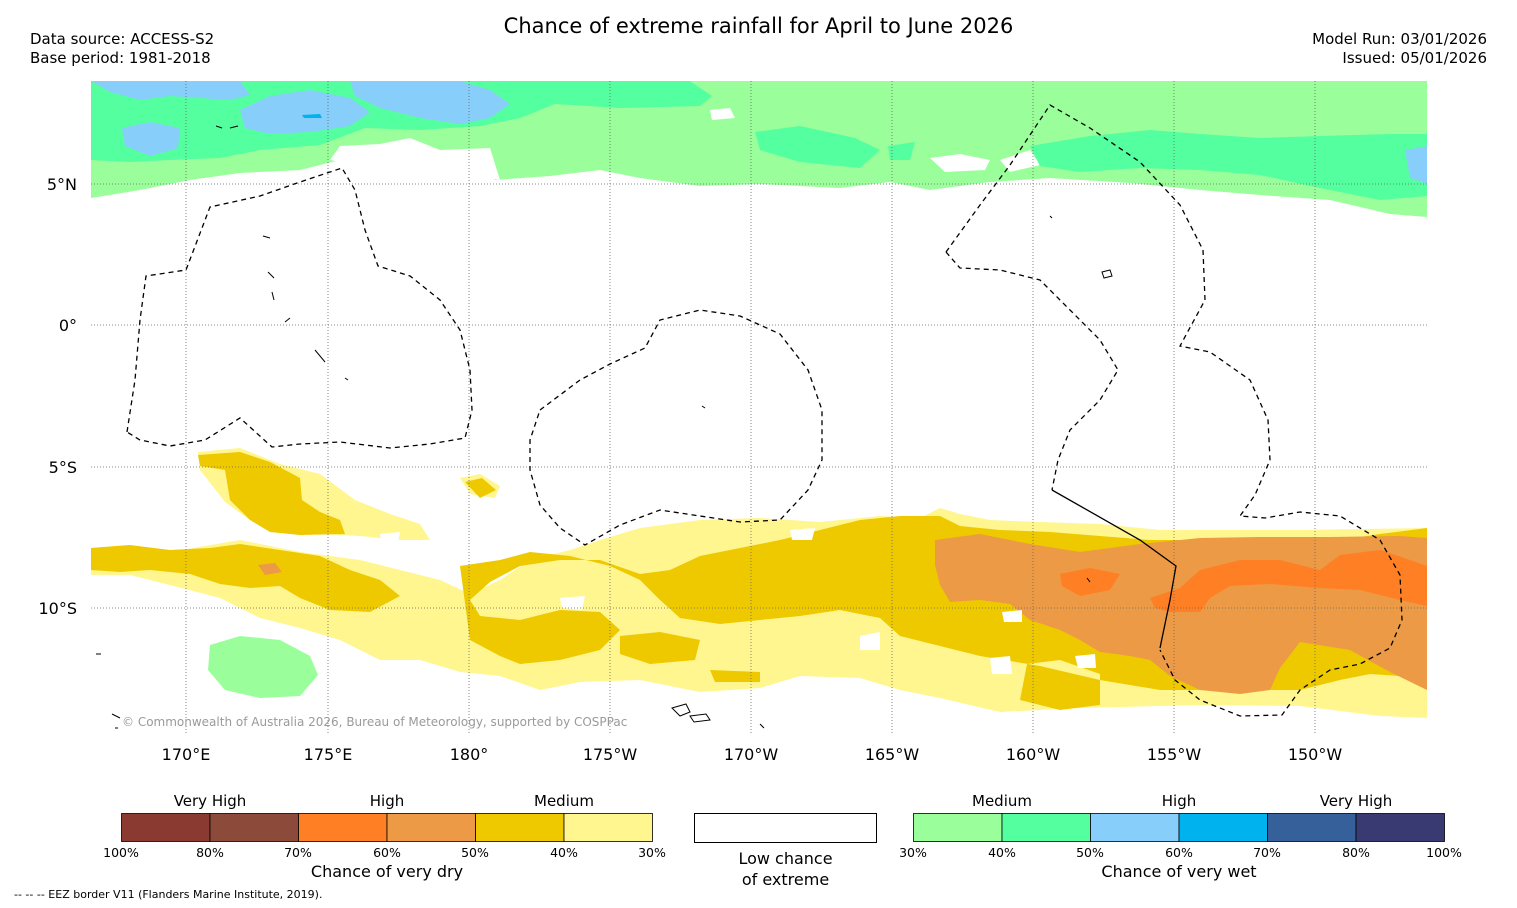 Image resolution: width=1517 pixels, height=908 pixels. I want to click on base-period-text: Base period: 1981-2018, so click(120, 58).